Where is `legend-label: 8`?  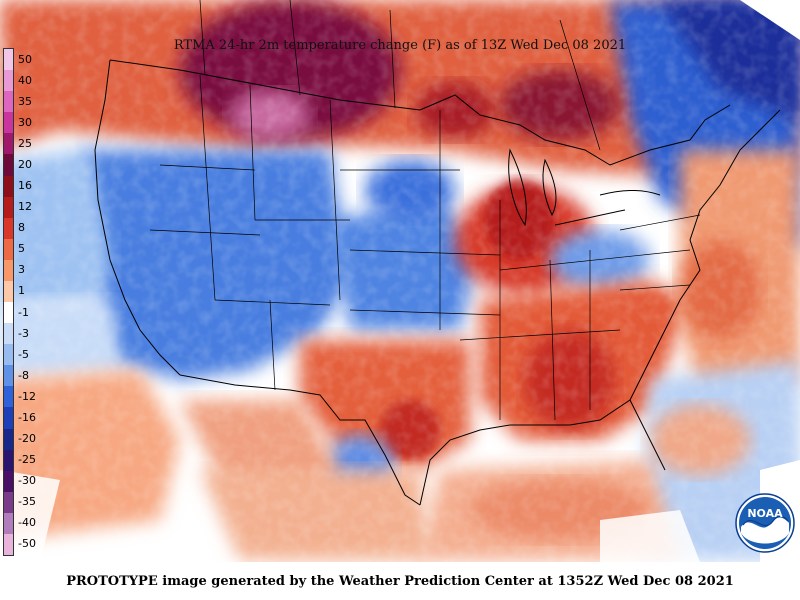
legend-label: 8 is located at coordinates (21, 228).